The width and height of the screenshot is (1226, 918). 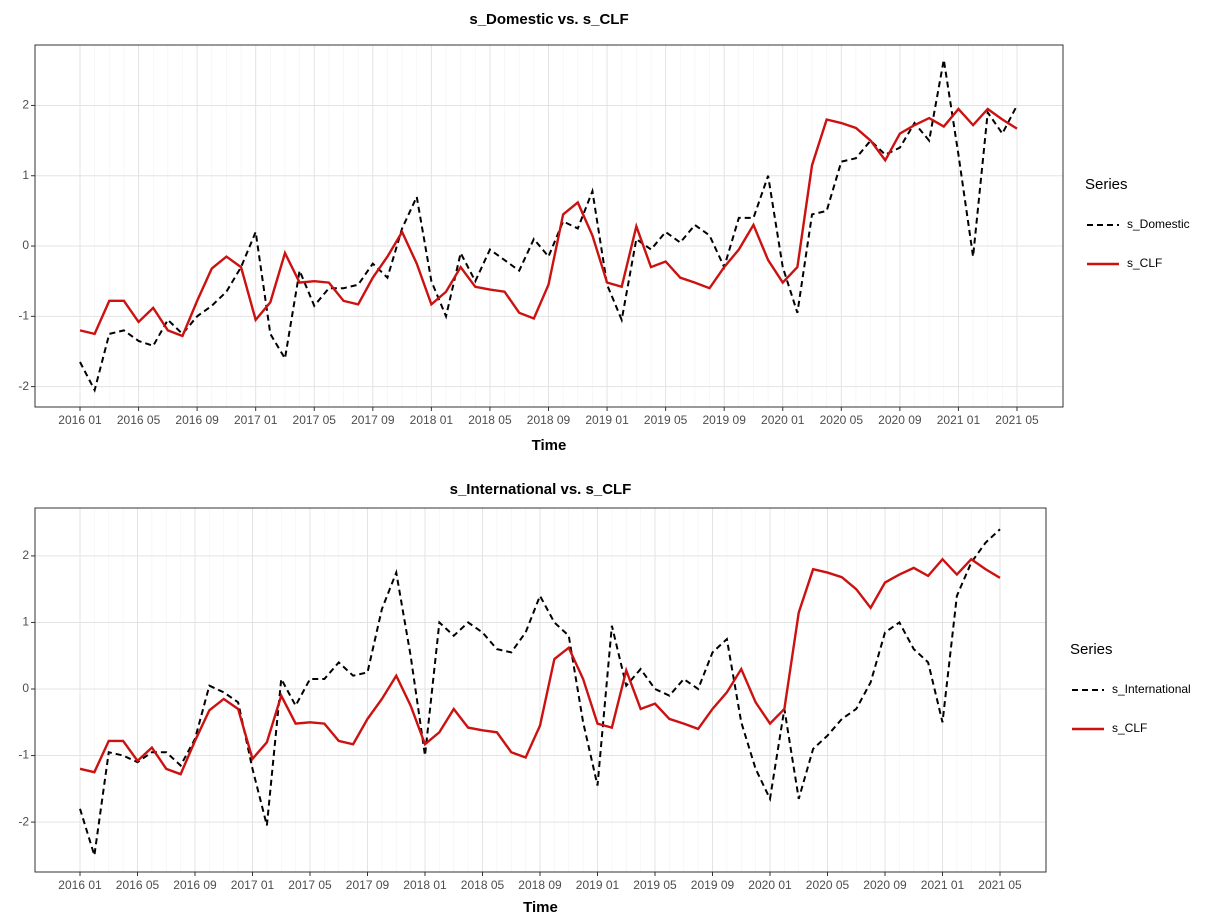 What do you see at coordinates (548, 19) in the screenshot?
I see `chart-title: s_Domestic vs. s_CLF` at bounding box center [548, 19].